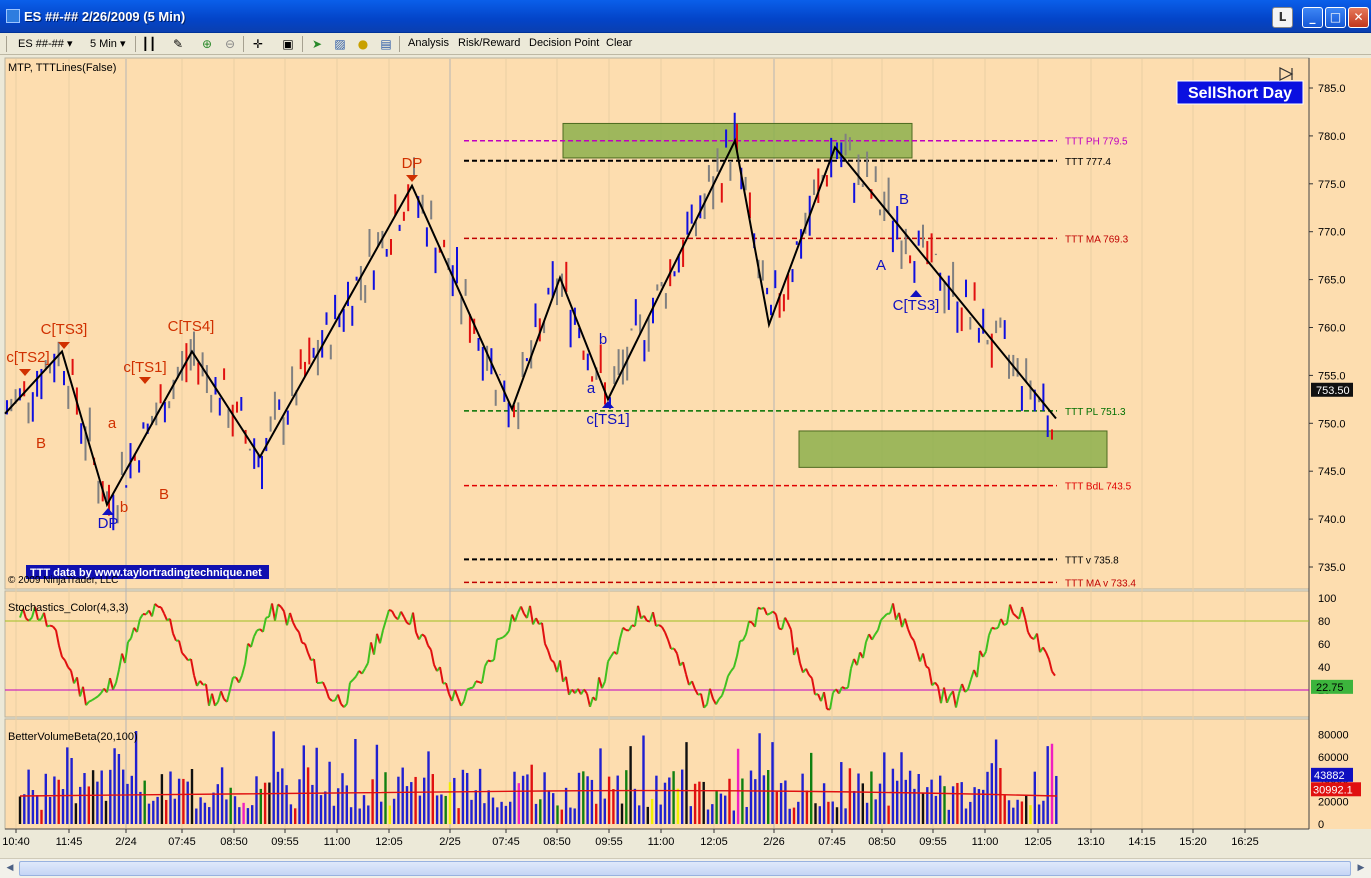  What do you see at coordinates (1312, 17) in the screenshot?
I see `minimize-button: _` at bounding box center [1312, 17].